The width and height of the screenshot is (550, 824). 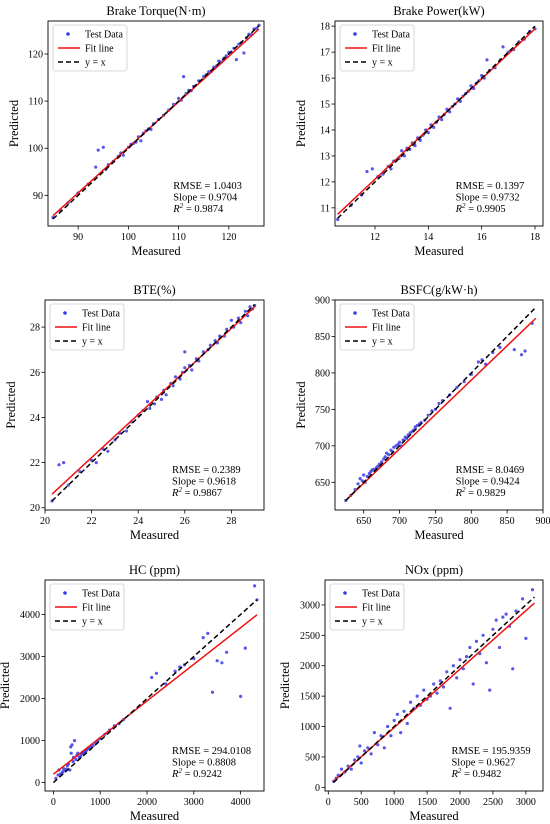 I want to click on x-tick-label: 3000, so click(x=526, y=802).